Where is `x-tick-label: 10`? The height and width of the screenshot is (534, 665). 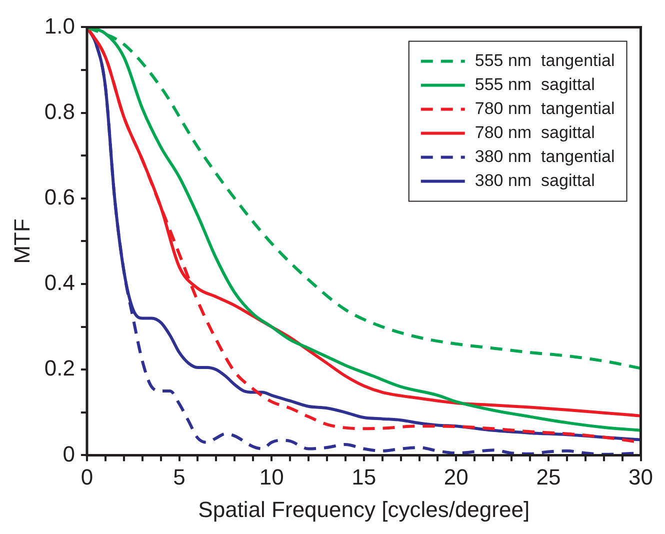 x-tick-label: 10 is located at coordinates (271, 477).